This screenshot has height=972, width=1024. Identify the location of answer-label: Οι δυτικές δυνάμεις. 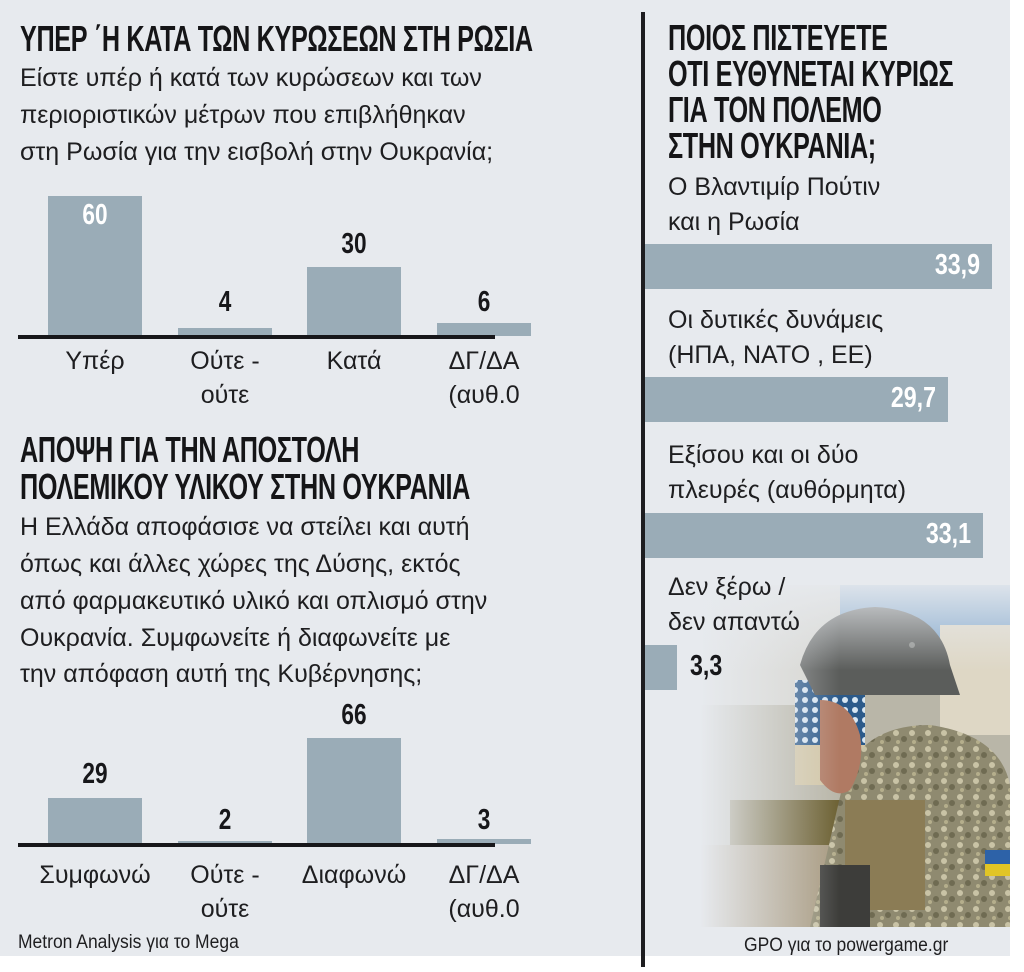
(776, 320).